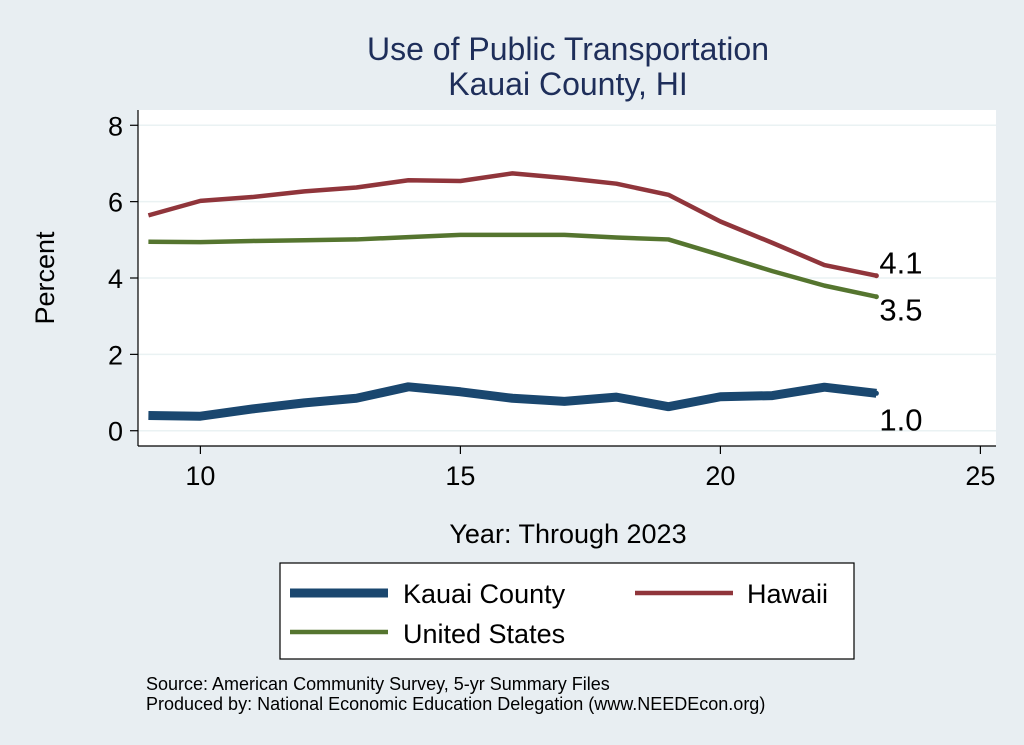 Image resolution: width=1024 pixels, height=745 pixels. Describe the element at coordinates (115, 279) in the screenshot. I see `y-tick-label-4: 4` at that location.